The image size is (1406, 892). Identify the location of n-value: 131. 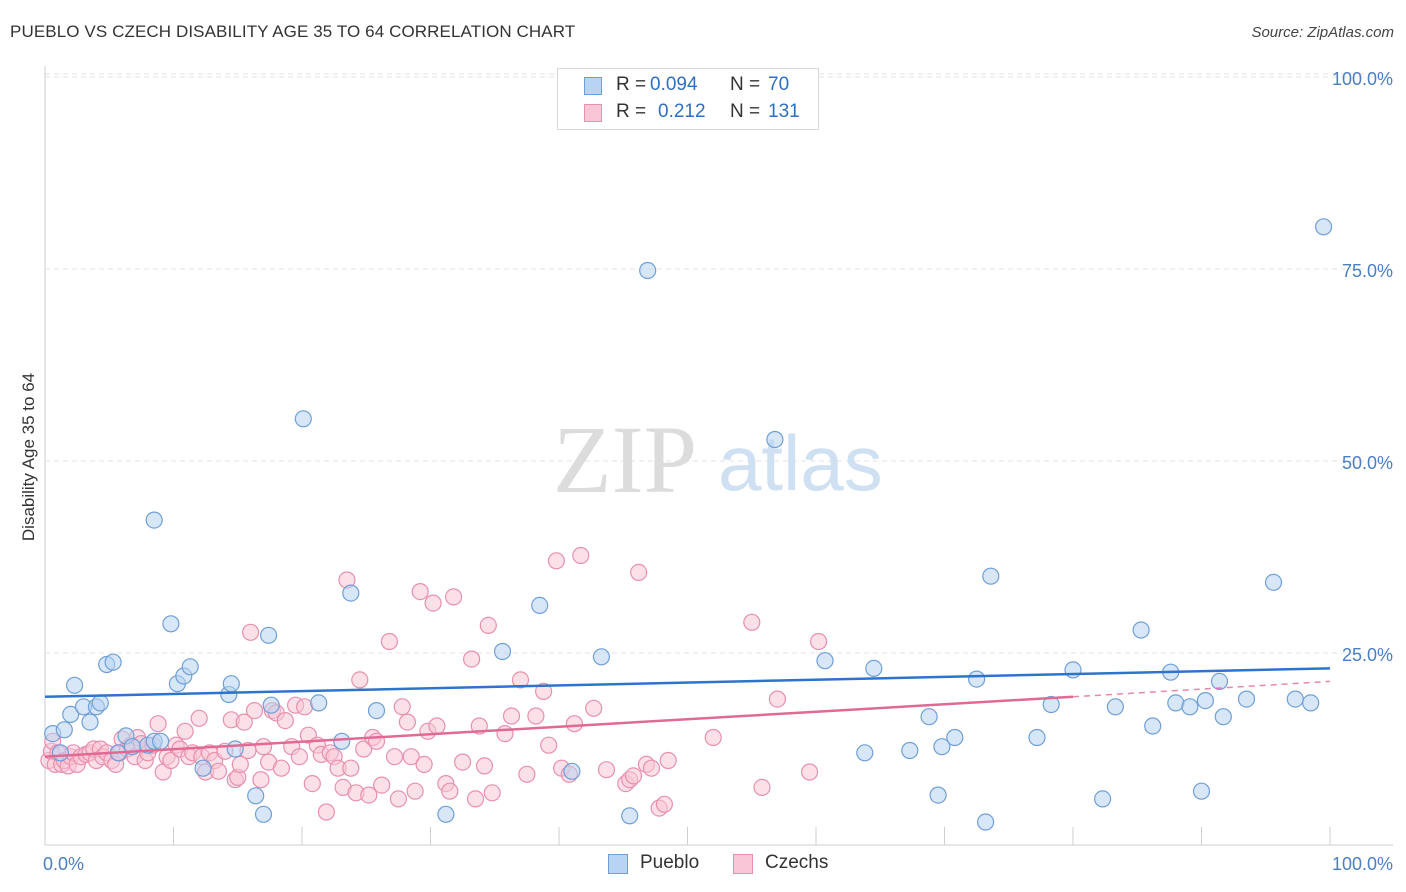
(784, 111).